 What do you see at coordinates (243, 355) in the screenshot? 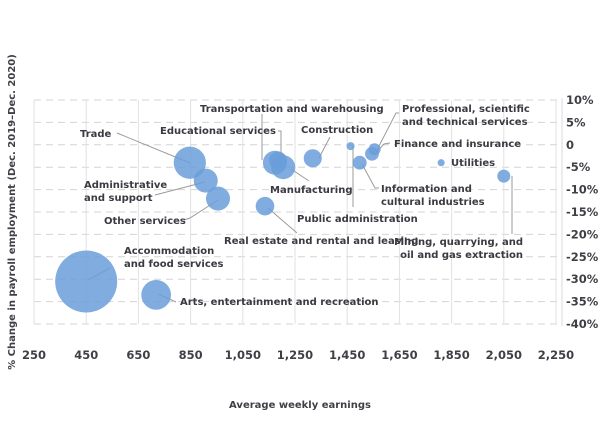
I see `x-tick-label: 1,050` at bounding box center [243, 355].